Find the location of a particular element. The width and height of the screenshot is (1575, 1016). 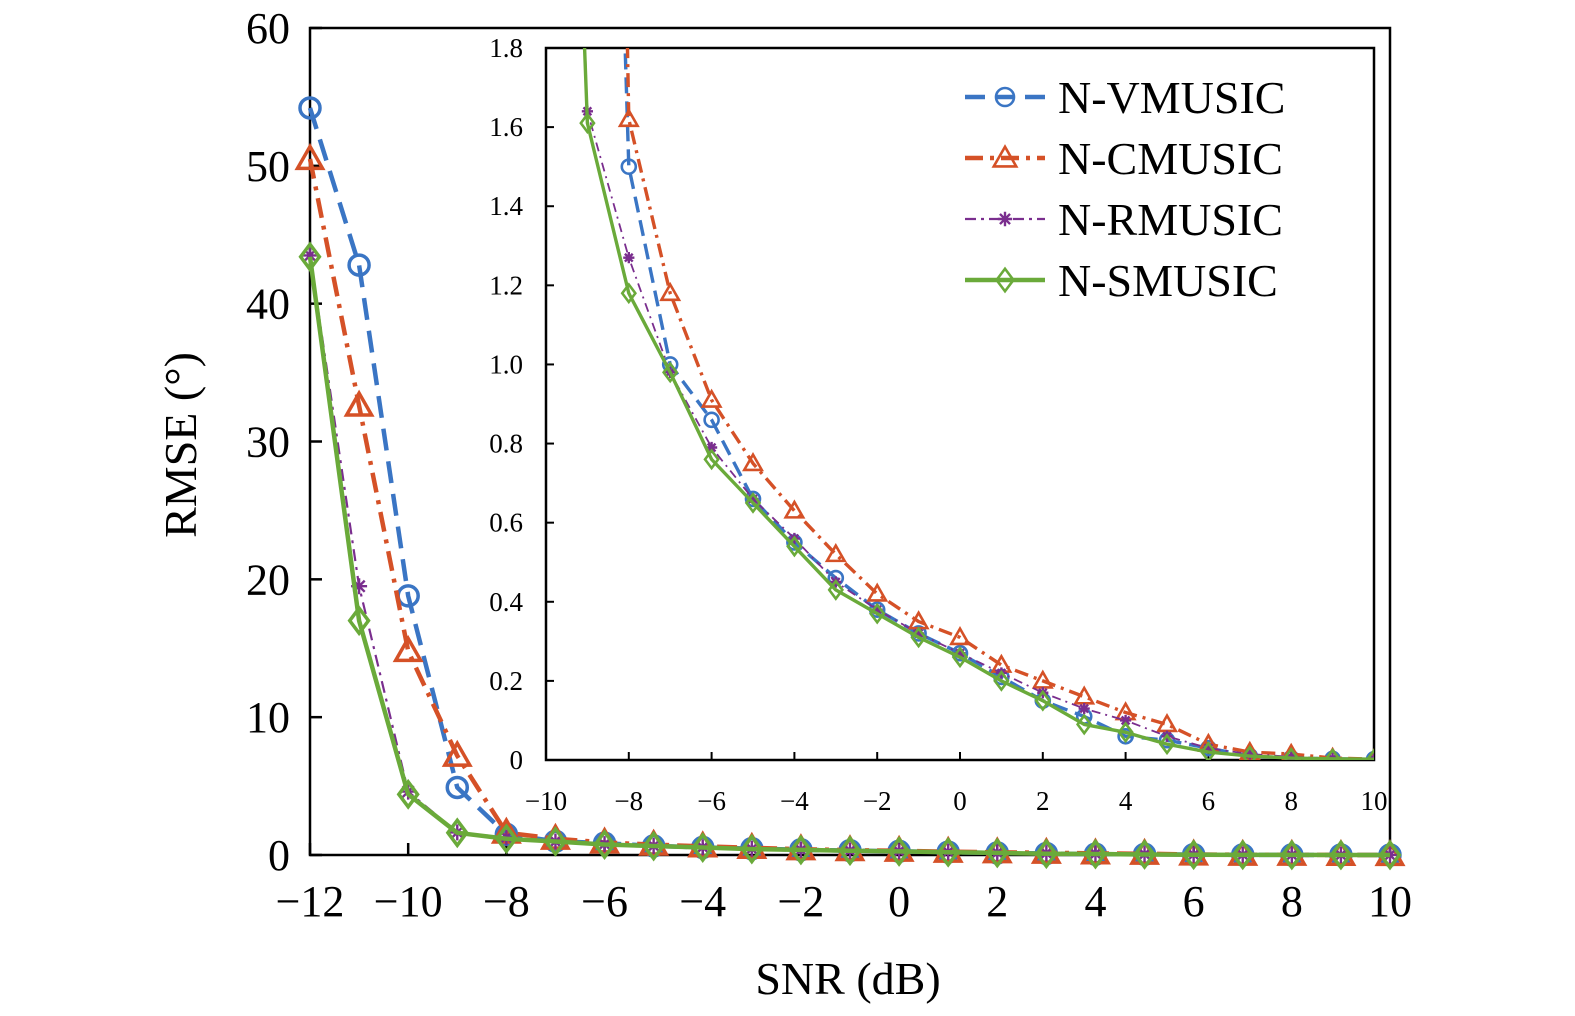

x-tick-label: −6 is located at coordinates (604, 901).